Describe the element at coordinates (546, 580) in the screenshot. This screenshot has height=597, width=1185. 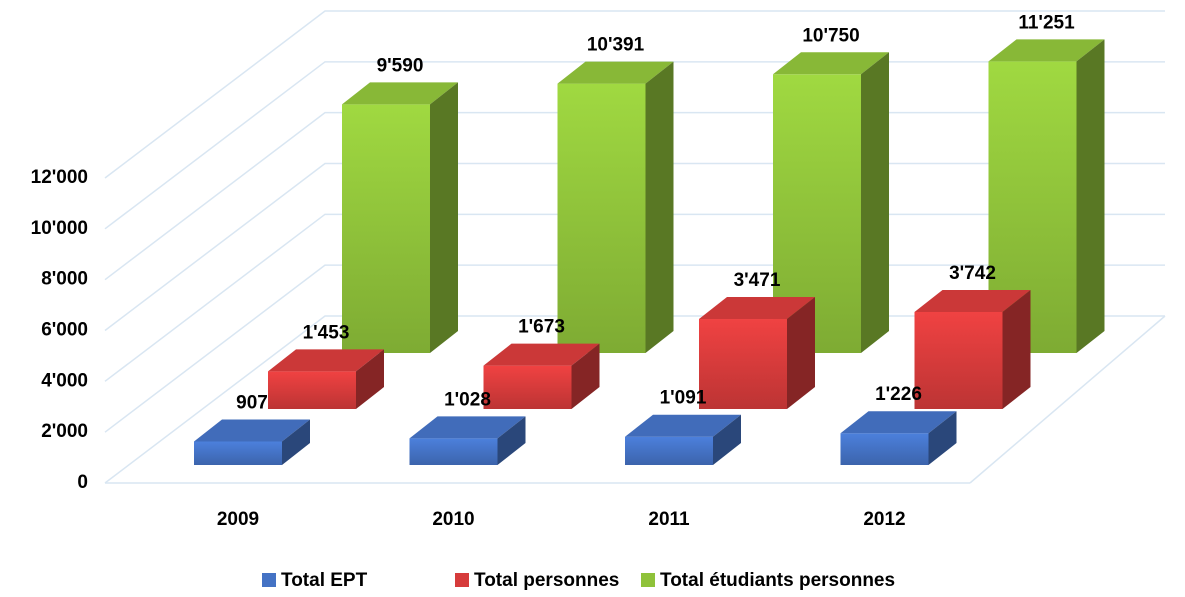
I see `legend-label: Total personnes` at that location.